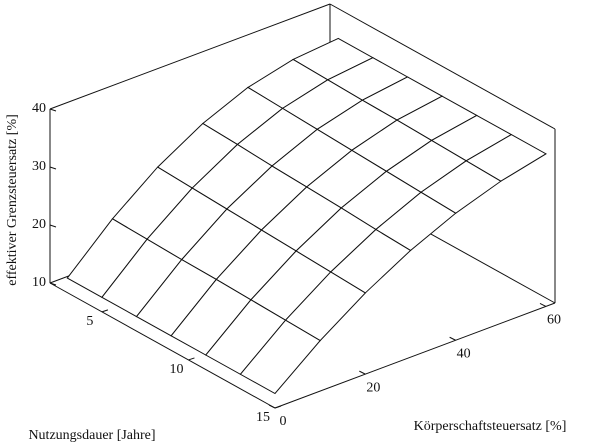 Image resolution: width=592 pixels, height=445 pixels. Describe the element at coordinates (464, 353) in the screenshot. I see `x-tick-label: 40` at that location.